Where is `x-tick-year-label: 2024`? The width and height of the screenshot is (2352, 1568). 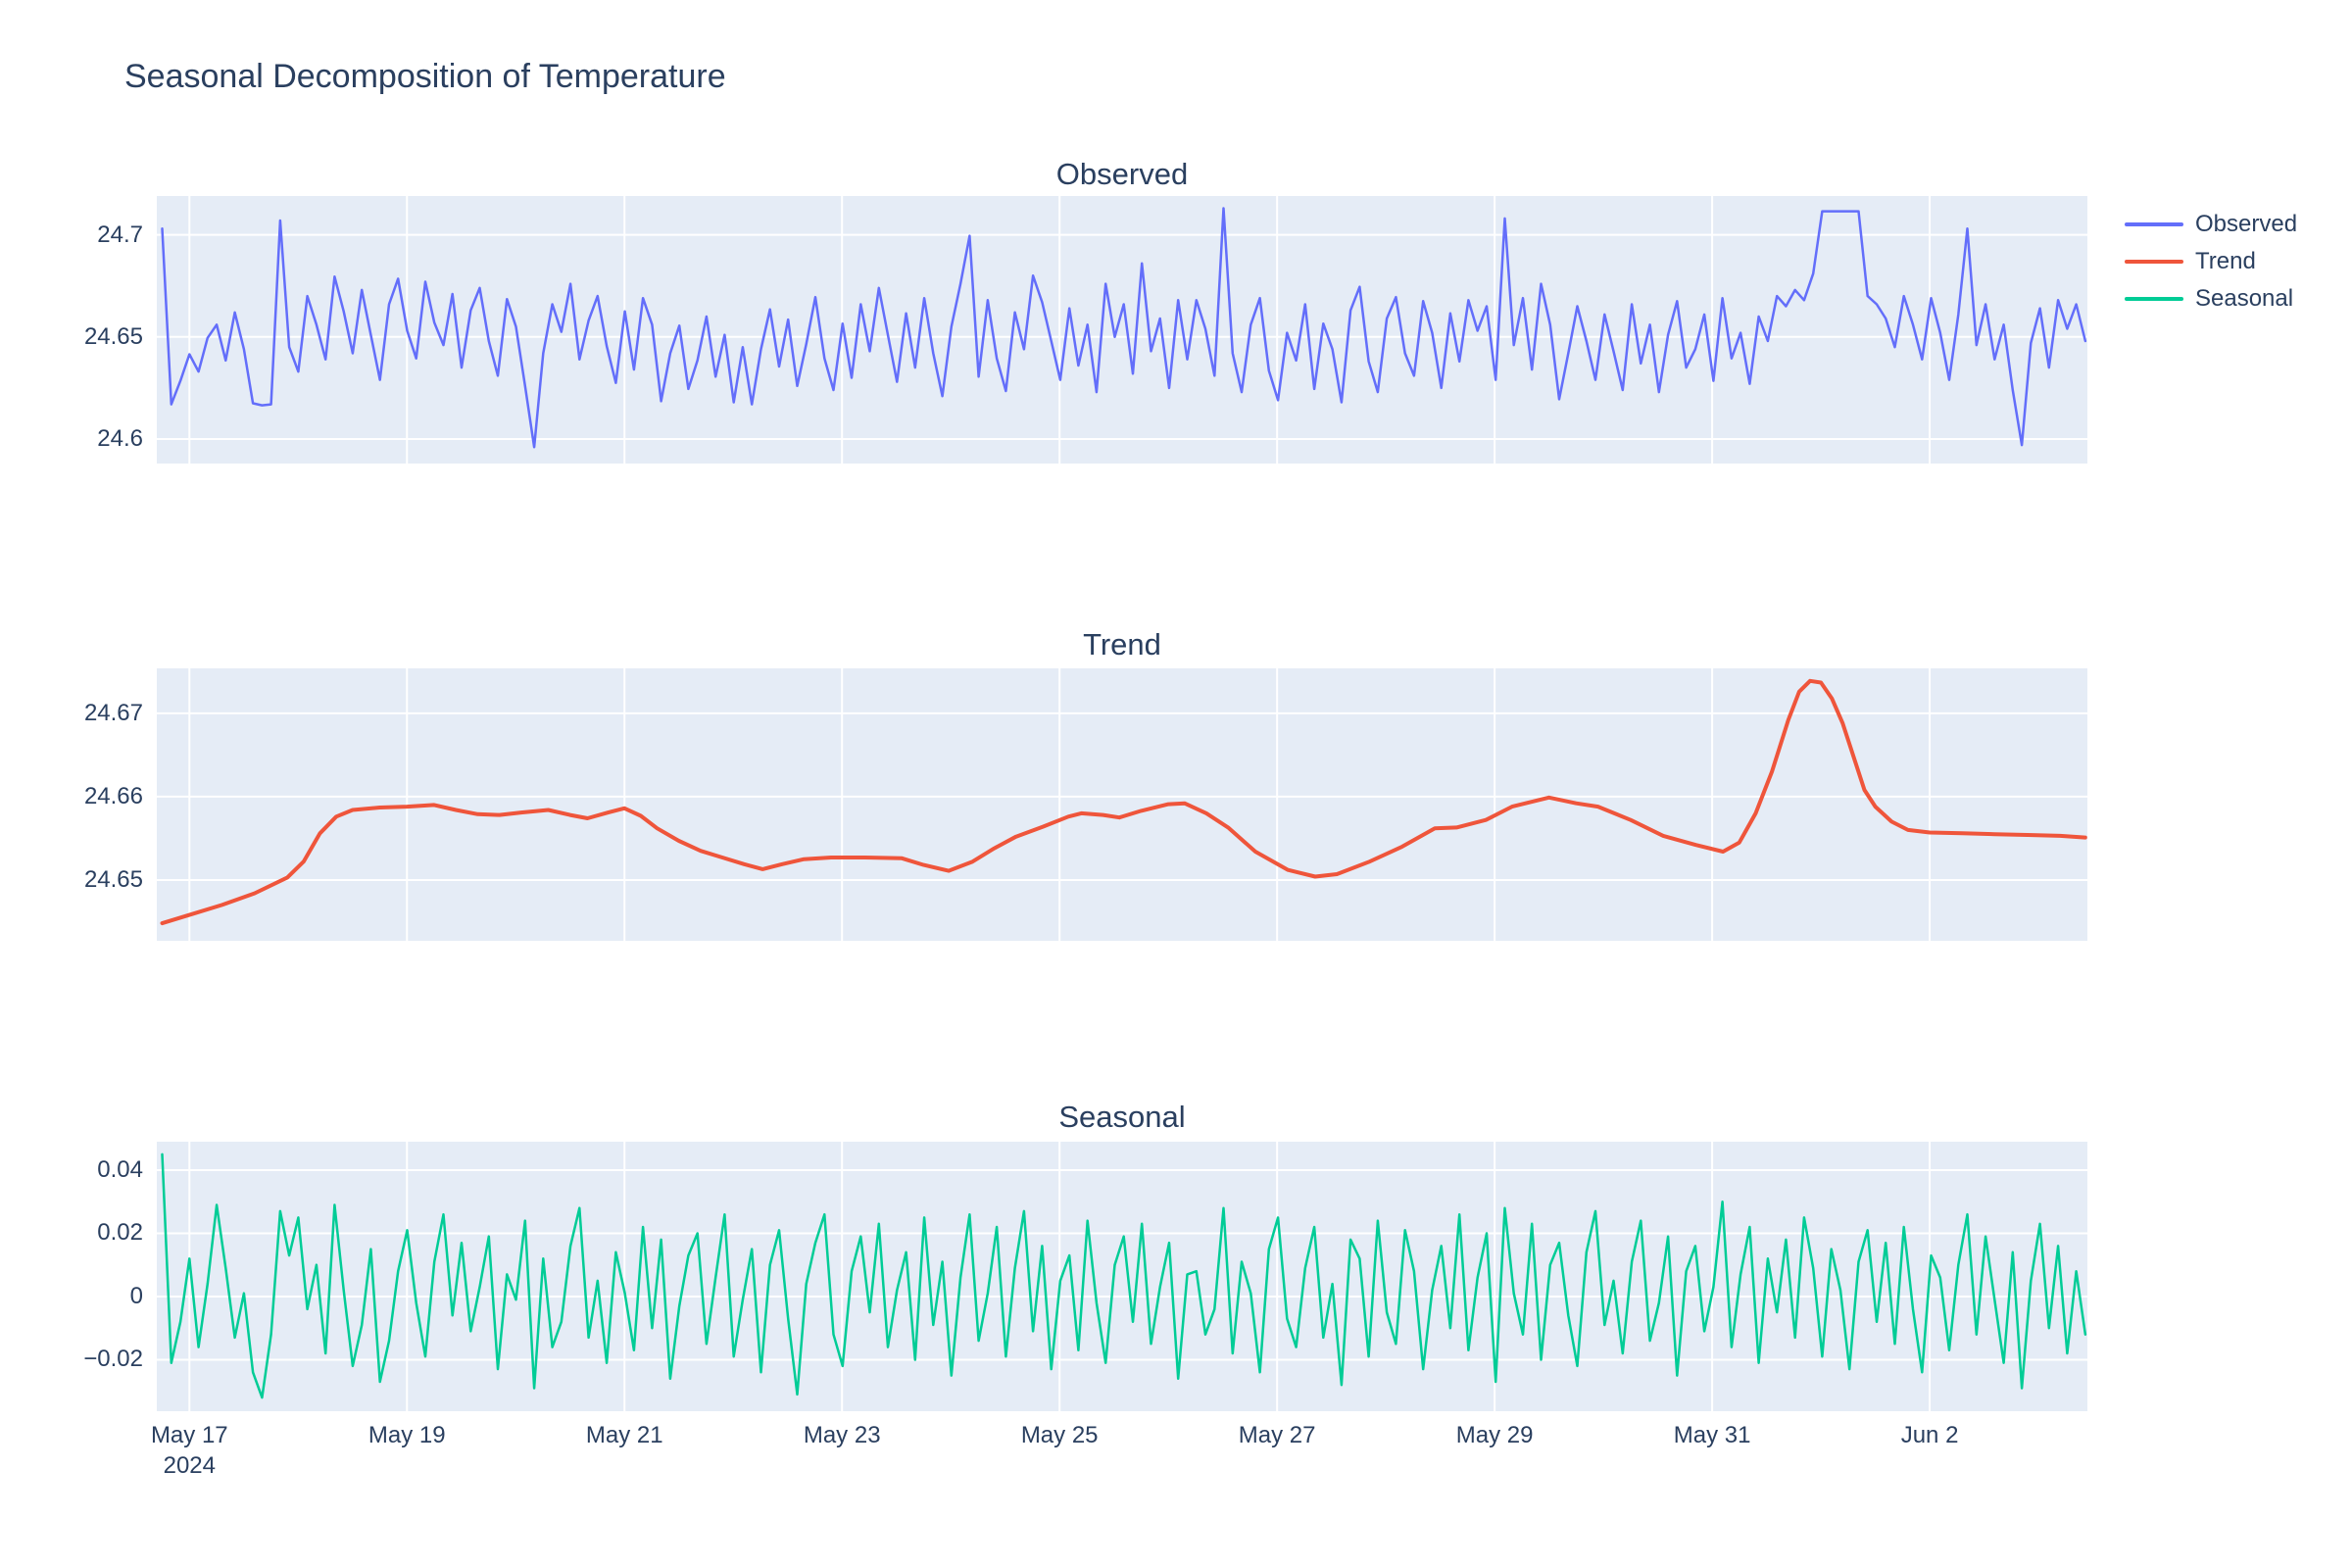
x-tick-year-label: 2024 is located at coordinates (189, 1465).